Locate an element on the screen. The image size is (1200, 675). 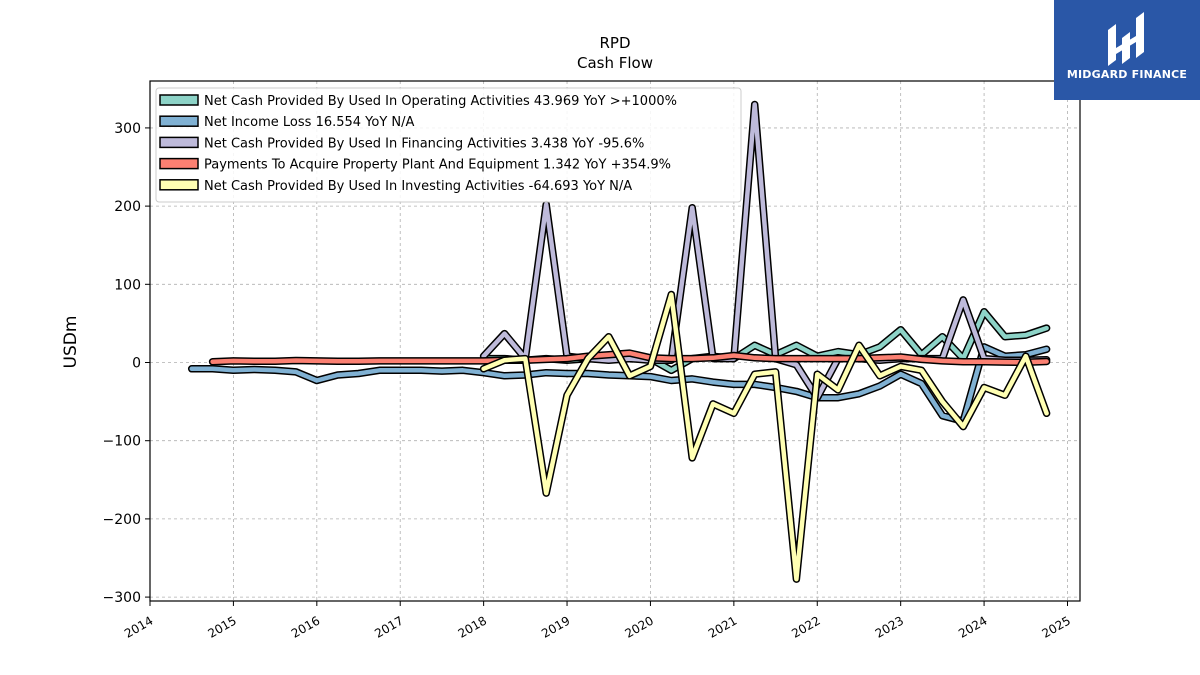
legend-box is located at coordinates (448, 145).